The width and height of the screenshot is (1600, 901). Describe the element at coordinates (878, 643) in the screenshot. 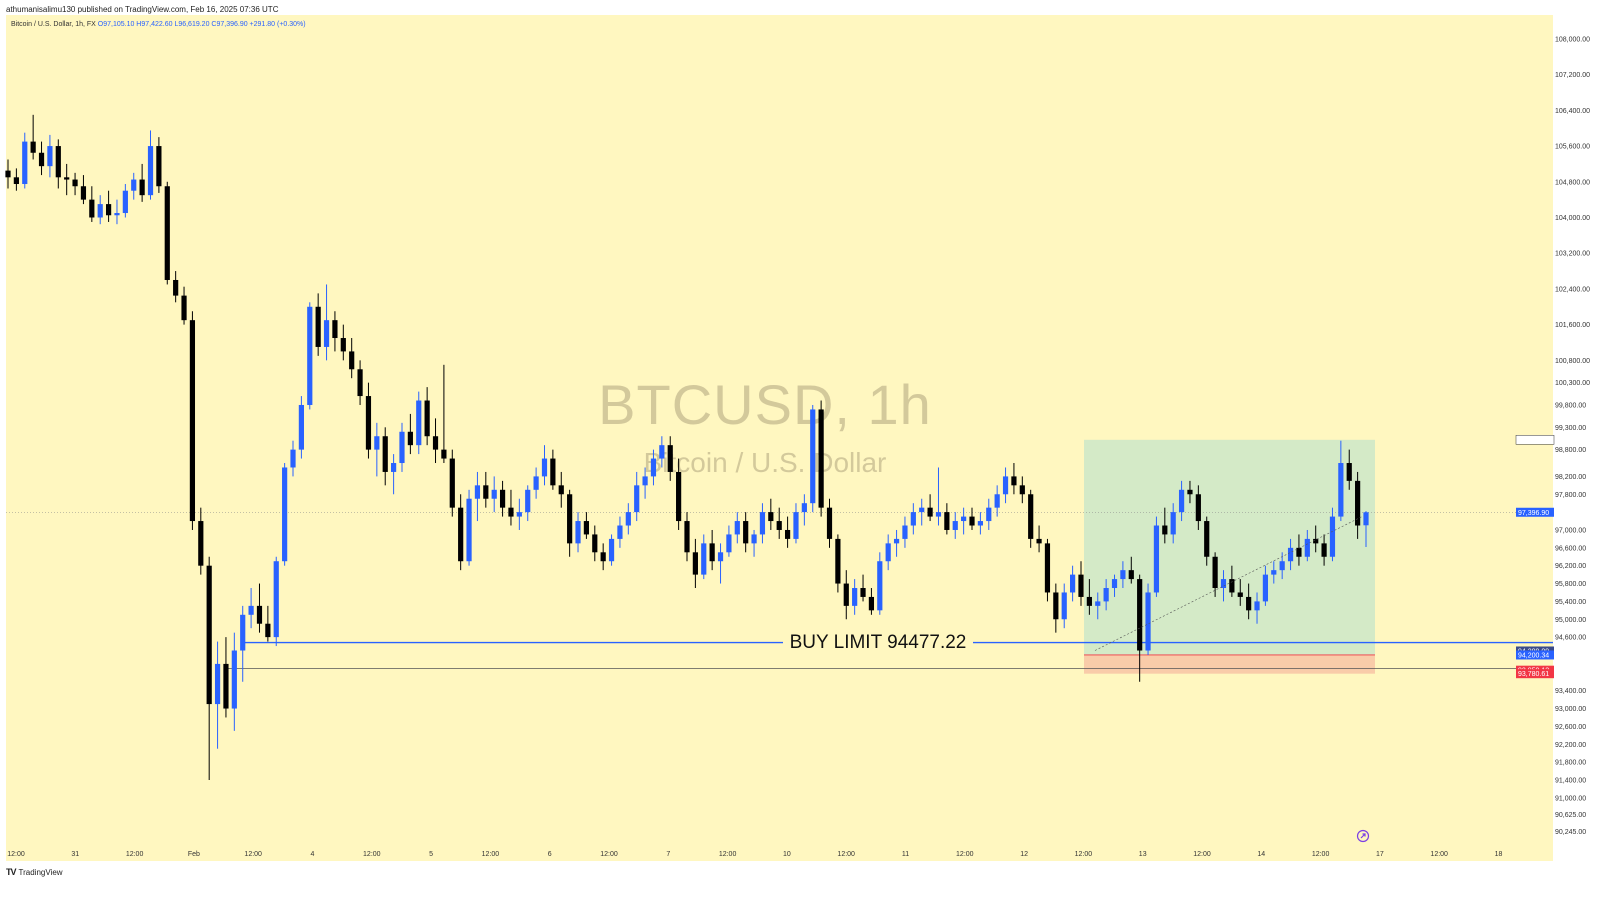

I see `buy-limit-label: BUY LIMIT 94477.22` at that location.